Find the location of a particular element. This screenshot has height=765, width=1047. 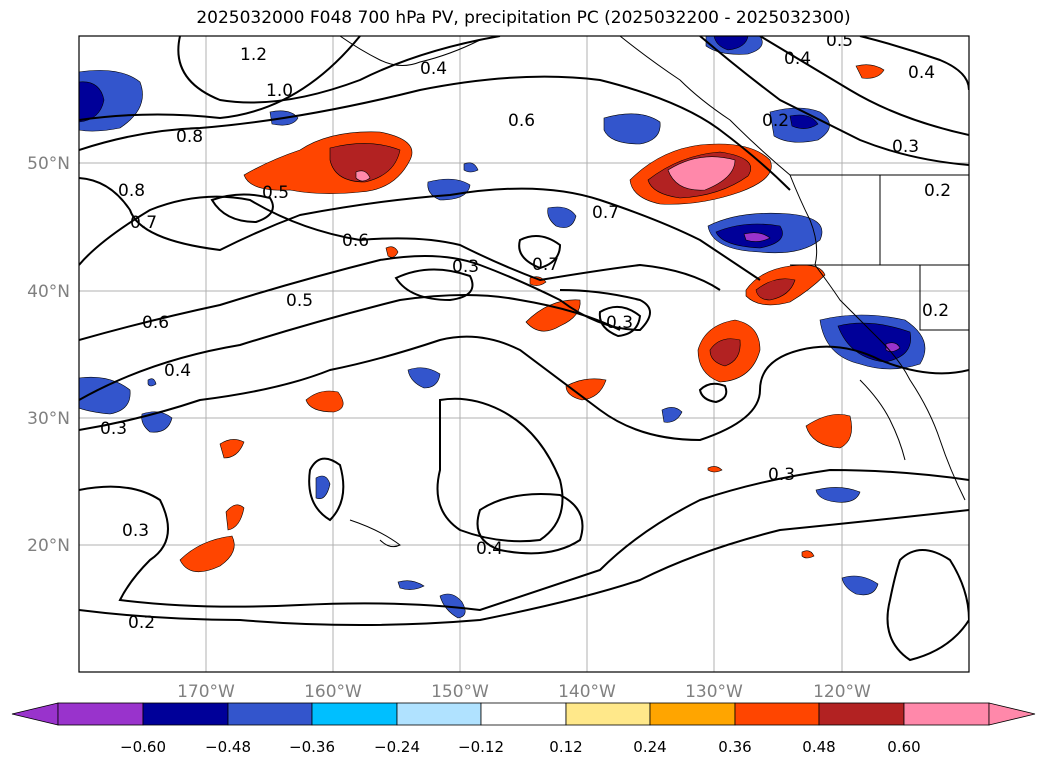

lon-tick-label: 140°W is located at coordinates (587, 692).